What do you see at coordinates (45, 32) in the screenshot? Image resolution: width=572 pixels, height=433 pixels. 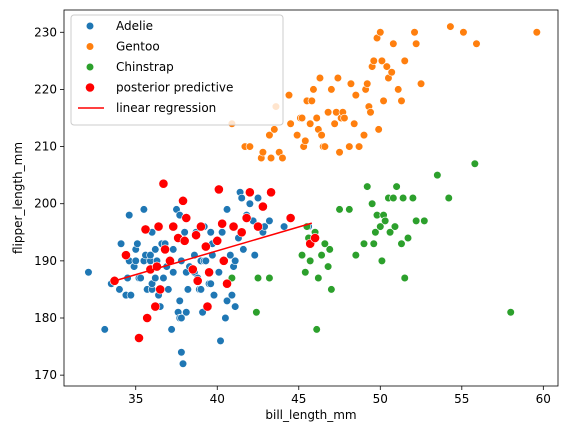 I see `y-tick-label: 230` at bounding box center [45, 32].